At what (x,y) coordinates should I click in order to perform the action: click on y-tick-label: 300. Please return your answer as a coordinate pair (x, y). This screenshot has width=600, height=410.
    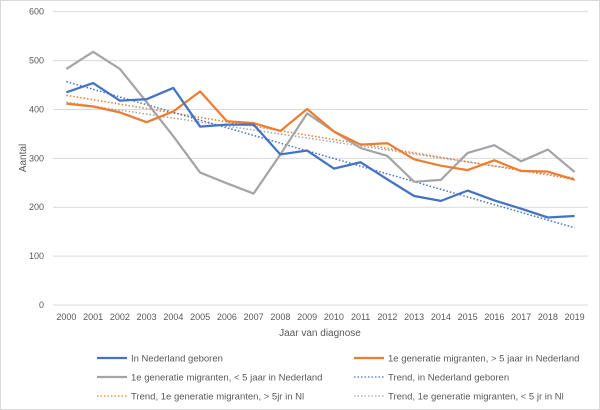
    Looking at the image, I should click on (36, 158).